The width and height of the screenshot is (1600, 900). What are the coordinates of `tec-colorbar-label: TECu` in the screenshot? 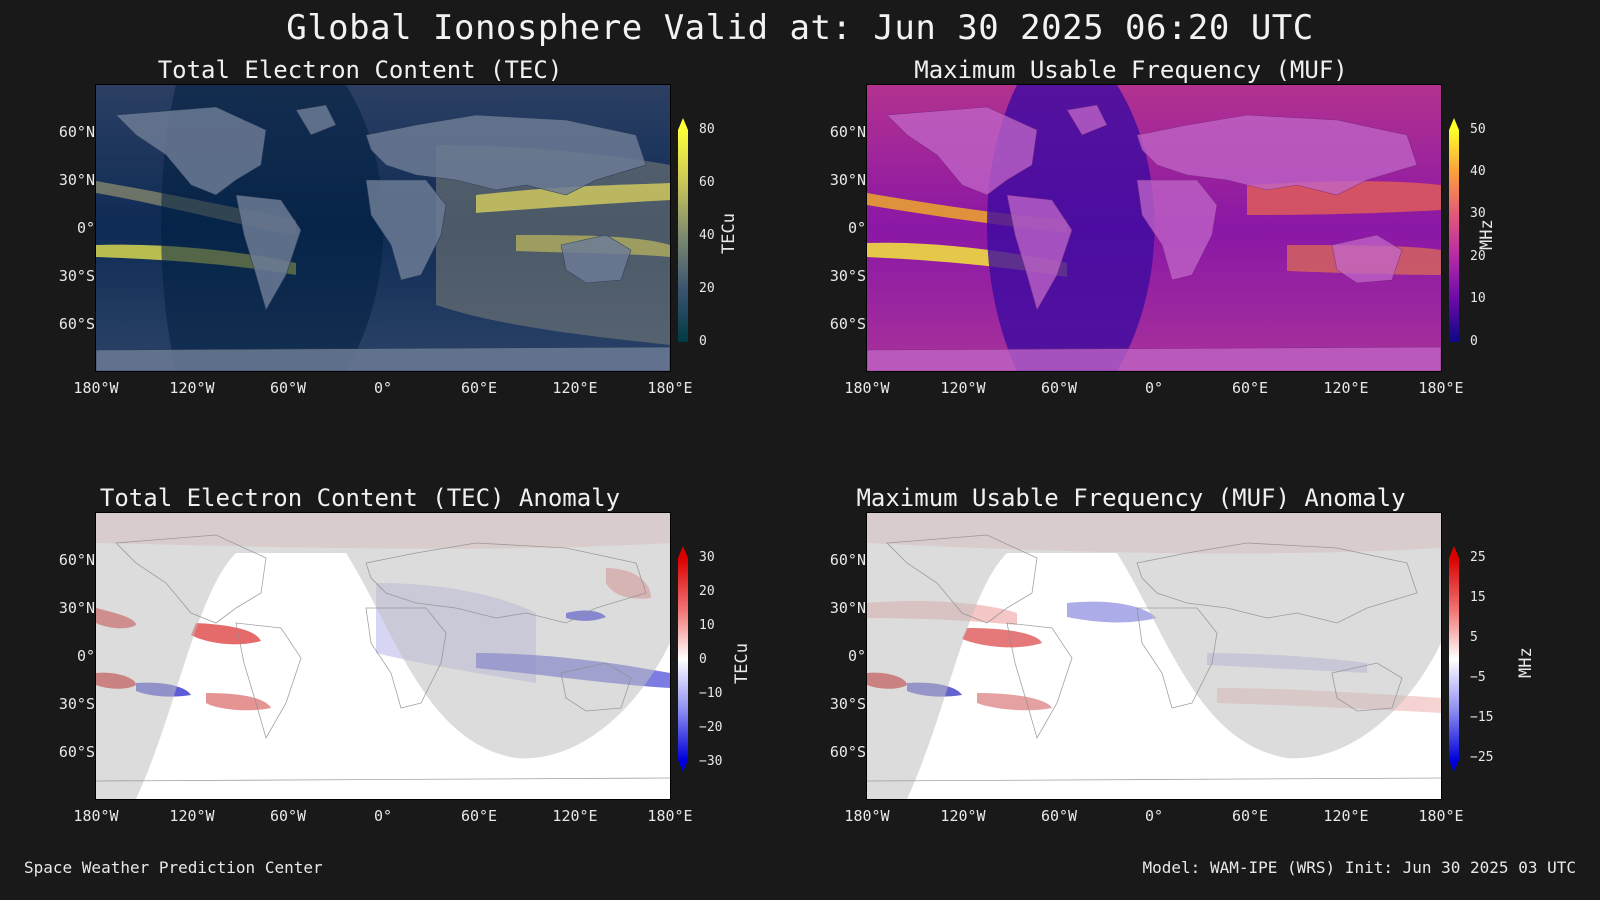 It's located at (729, 233).